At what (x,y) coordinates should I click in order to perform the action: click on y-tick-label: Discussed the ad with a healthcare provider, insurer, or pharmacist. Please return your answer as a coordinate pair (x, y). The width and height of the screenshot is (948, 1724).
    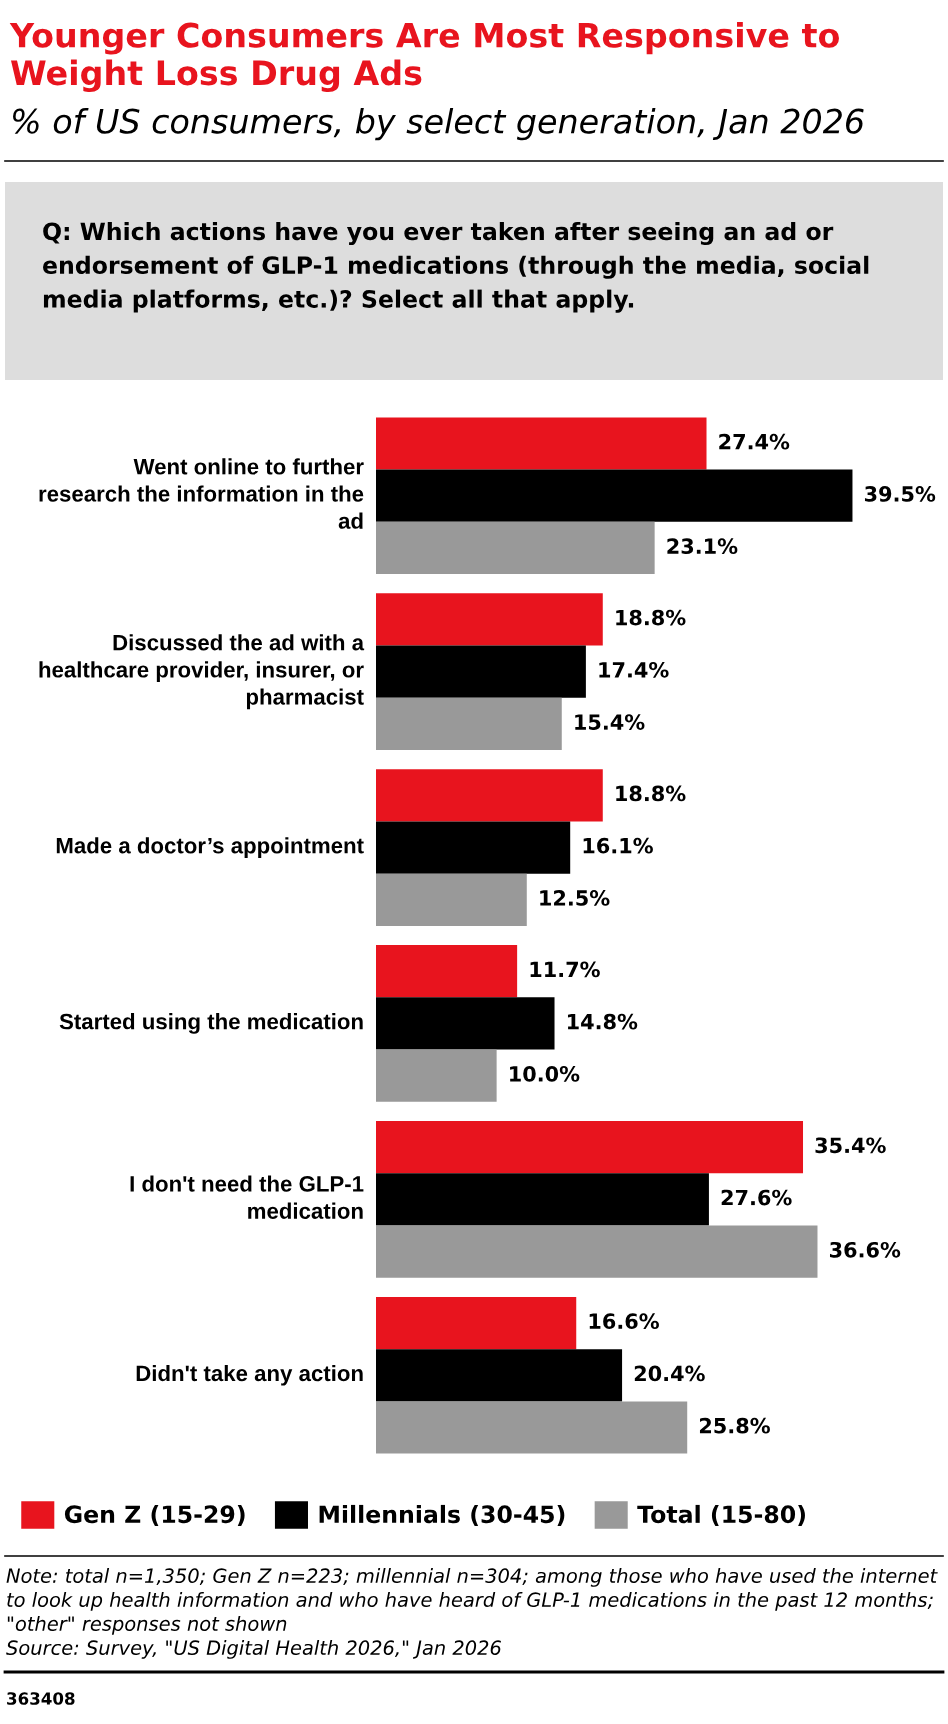
    Looking at the image, I should click on (202, 672).